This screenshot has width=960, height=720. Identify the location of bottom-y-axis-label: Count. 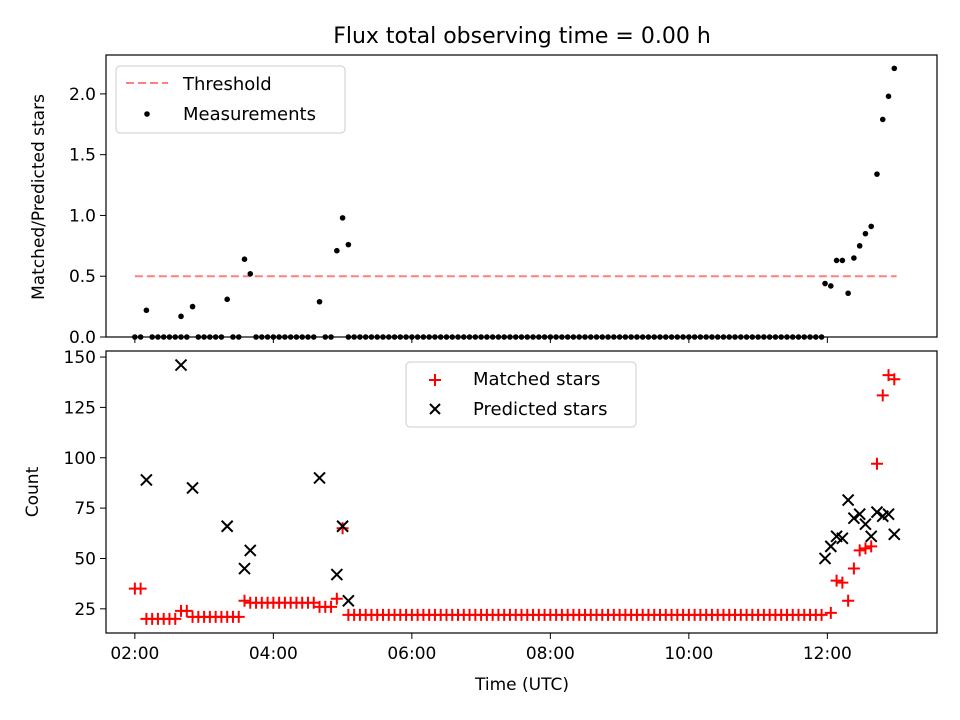
(33, 491).